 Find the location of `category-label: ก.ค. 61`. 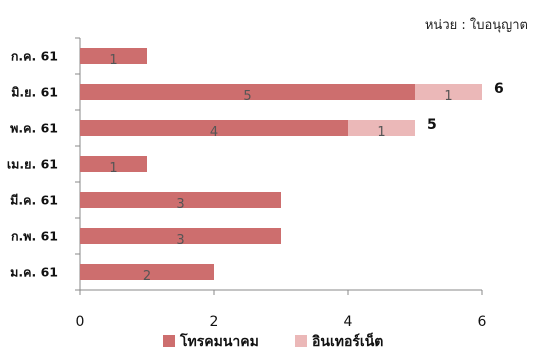

category-label: ก.ค. 61 is located at coordinates (34, 56).